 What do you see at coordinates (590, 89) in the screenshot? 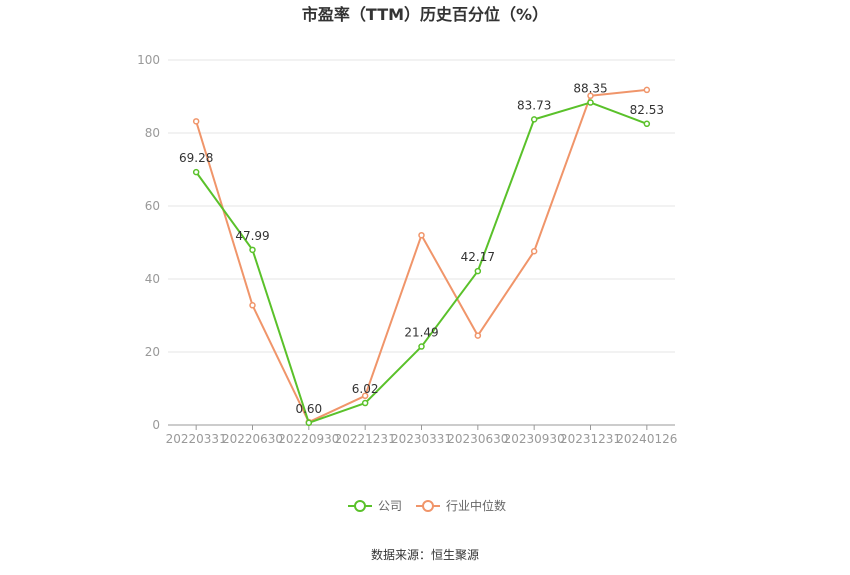
I see `data-label: 88.35` at bounding box center [590, 89].